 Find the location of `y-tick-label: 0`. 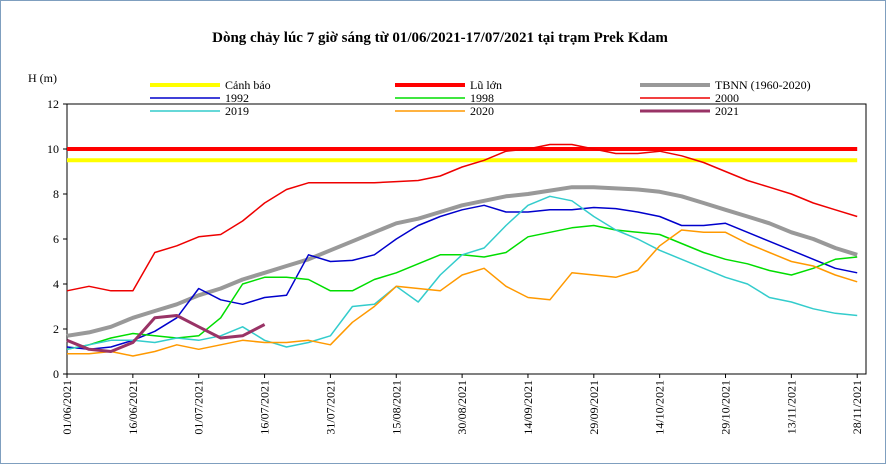

y-tick-label: 0 is located at coordinates (56, 374).